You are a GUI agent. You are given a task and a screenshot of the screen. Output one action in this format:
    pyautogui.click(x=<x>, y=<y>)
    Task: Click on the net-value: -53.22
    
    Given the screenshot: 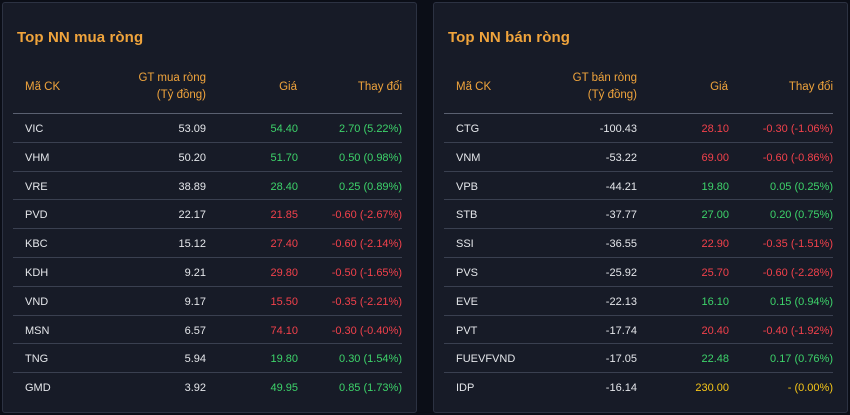 What is the action you would take?
    pyautogui.click(x=621, y=157)
    